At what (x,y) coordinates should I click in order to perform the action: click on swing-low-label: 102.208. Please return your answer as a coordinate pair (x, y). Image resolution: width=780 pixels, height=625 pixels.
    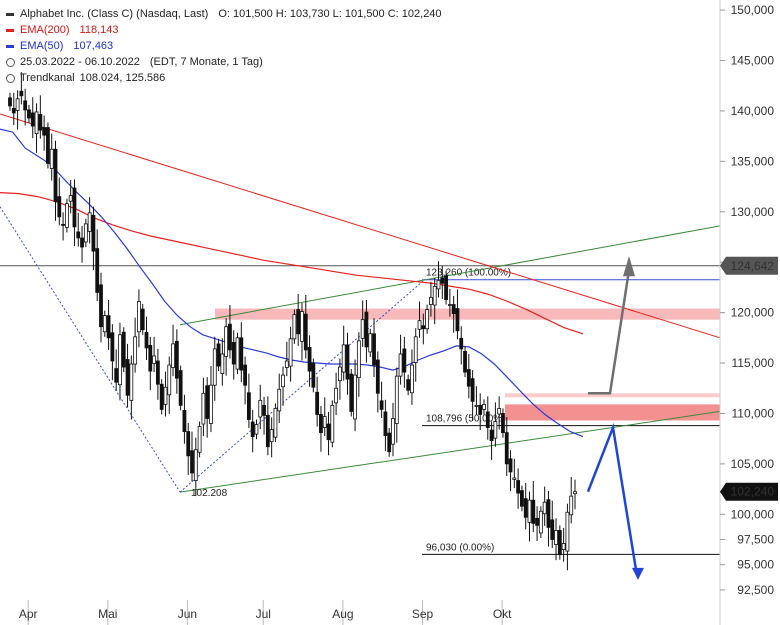
    Looking at the image, I should click on (209, 493).